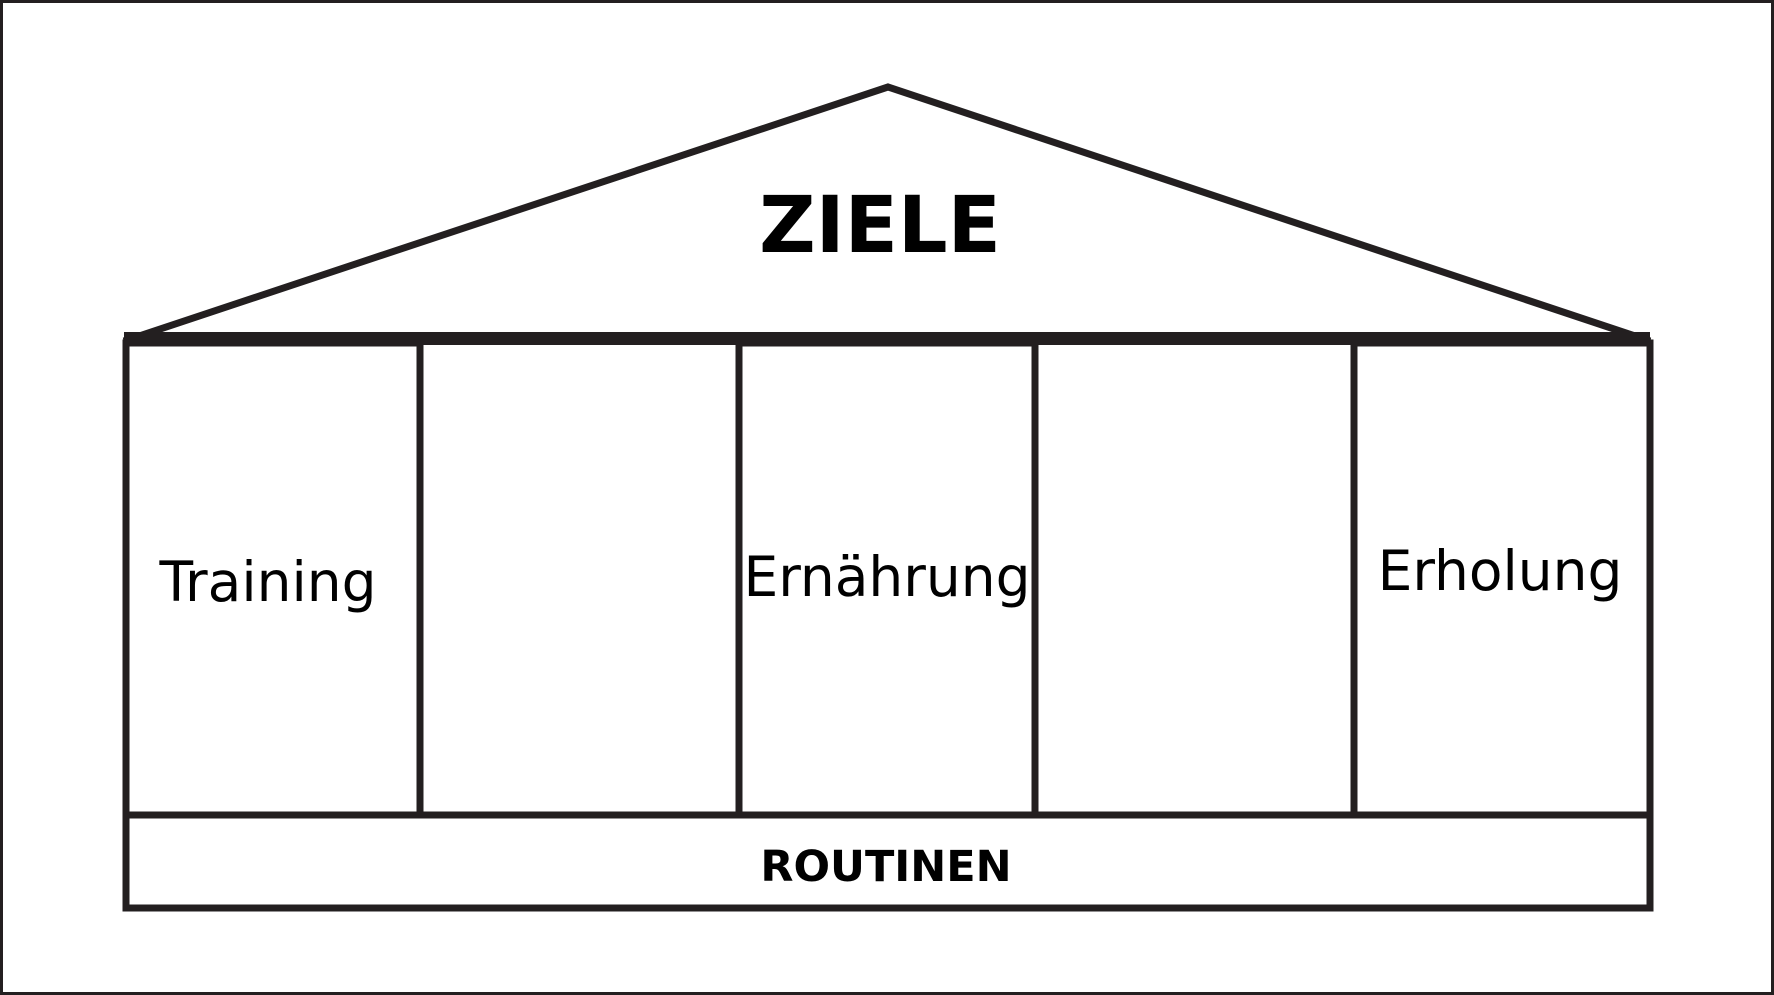 This screenshot has height=995, width=1774. Describe the element at coordinates (885, 867) in the screenshot. I see `foundation-label: ROUTINEN` at that location.